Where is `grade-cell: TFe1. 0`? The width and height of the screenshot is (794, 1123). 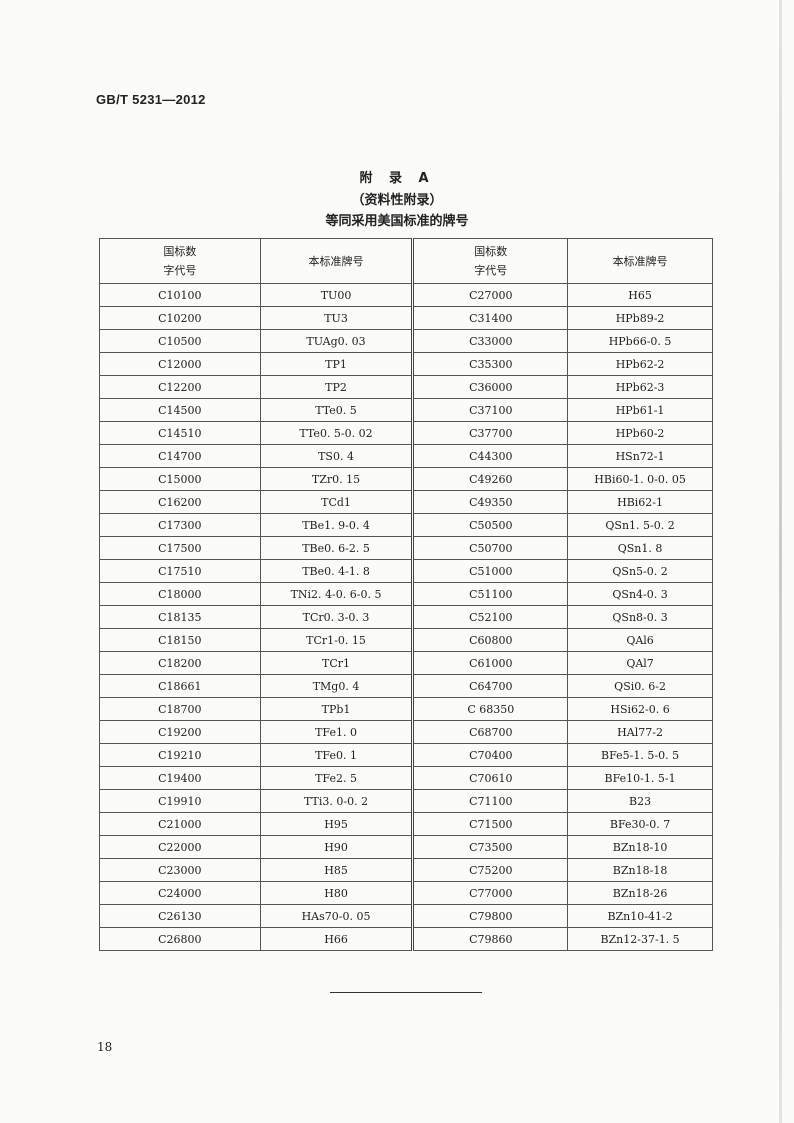 grade-cell: TFe1. 0 is located at coordinates (336, 732).